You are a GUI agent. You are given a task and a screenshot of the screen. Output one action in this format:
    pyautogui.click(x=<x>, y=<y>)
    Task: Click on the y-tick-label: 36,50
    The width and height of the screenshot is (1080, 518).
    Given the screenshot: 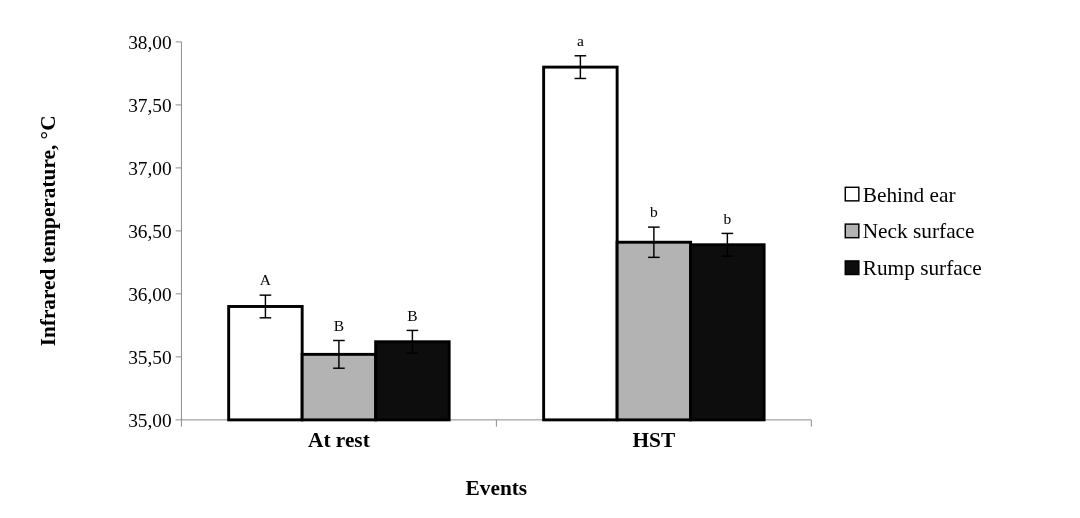 What is the action you would take?
    pyautogui.click(x=150, y=231)
    